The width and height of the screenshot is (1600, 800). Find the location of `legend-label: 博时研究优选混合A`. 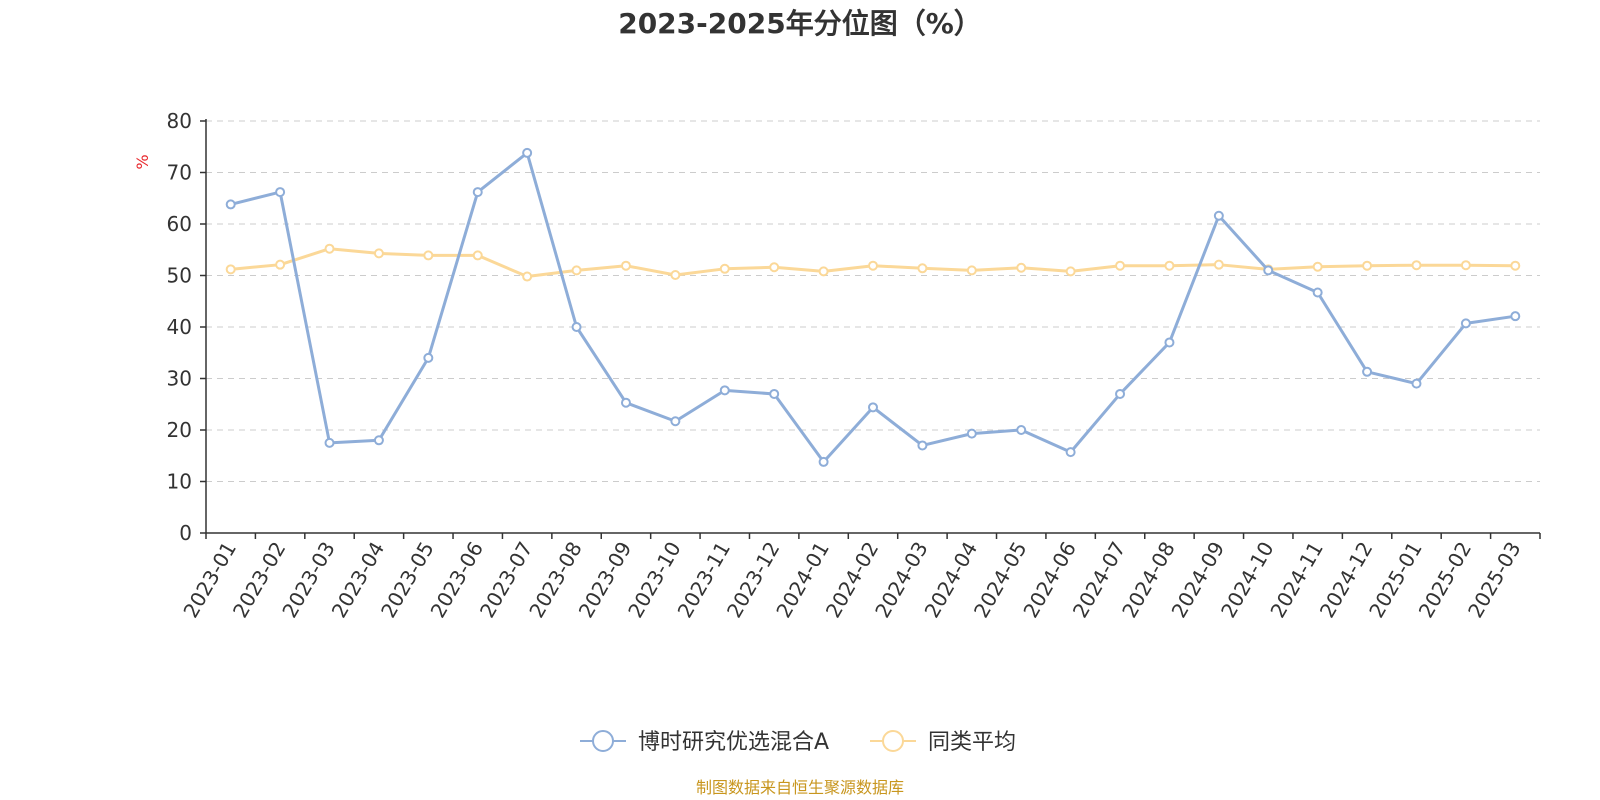

legend-label: 博时研究优选混合A is located at coordinates (733, 742).